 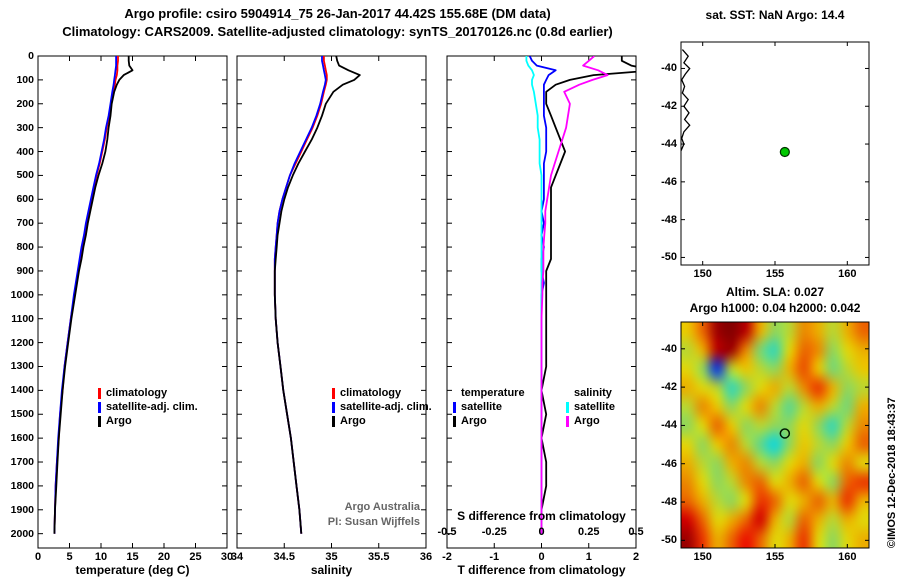 I want to click on sla-map-lat-tick-label: -46, so click(x=669, y=463).